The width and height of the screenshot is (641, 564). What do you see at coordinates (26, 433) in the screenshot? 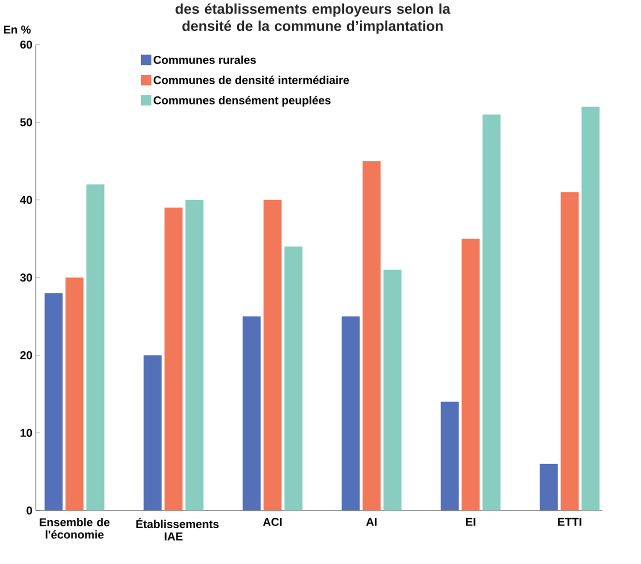
I see `y-tick-label: 10` at bounding box center [26, 433].